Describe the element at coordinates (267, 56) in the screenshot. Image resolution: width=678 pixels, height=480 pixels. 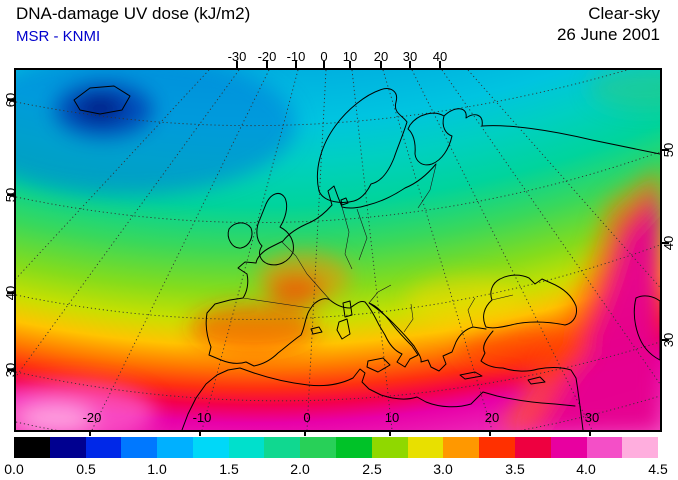
I see `top-axis-label: -20` at that location.